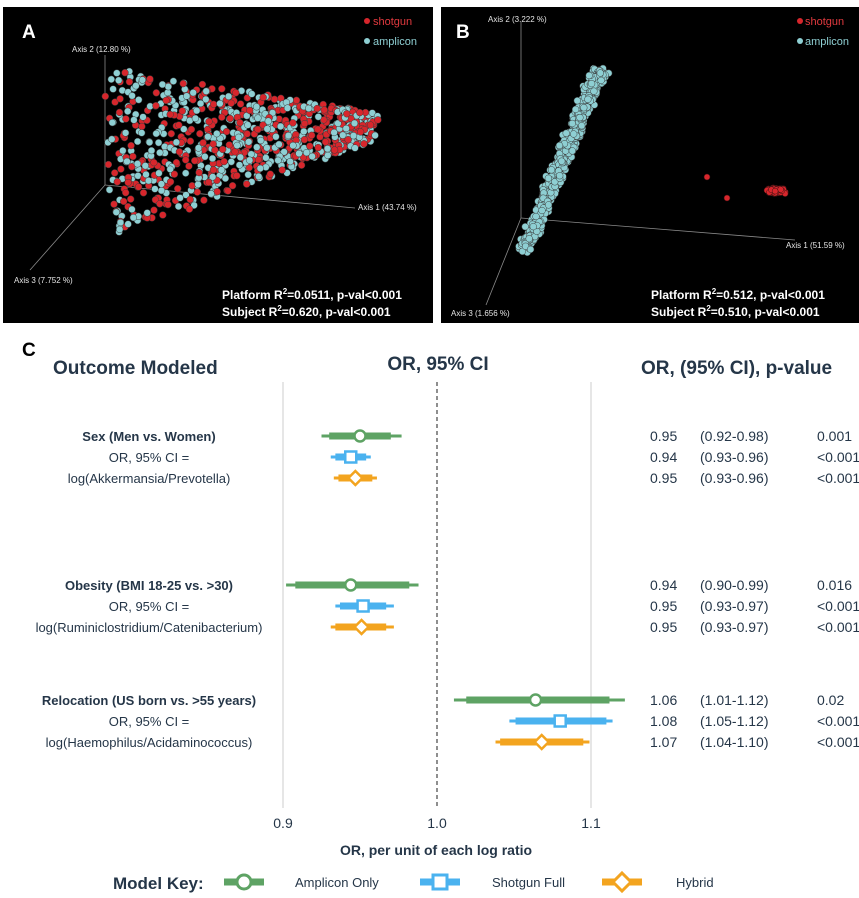 Image resolution: width=859 pixels, height=898 pixels. Describe the element at coordinates (390, 32) in the screenshot. I see `panel-a-legend: shotgun amplicon` at that location.